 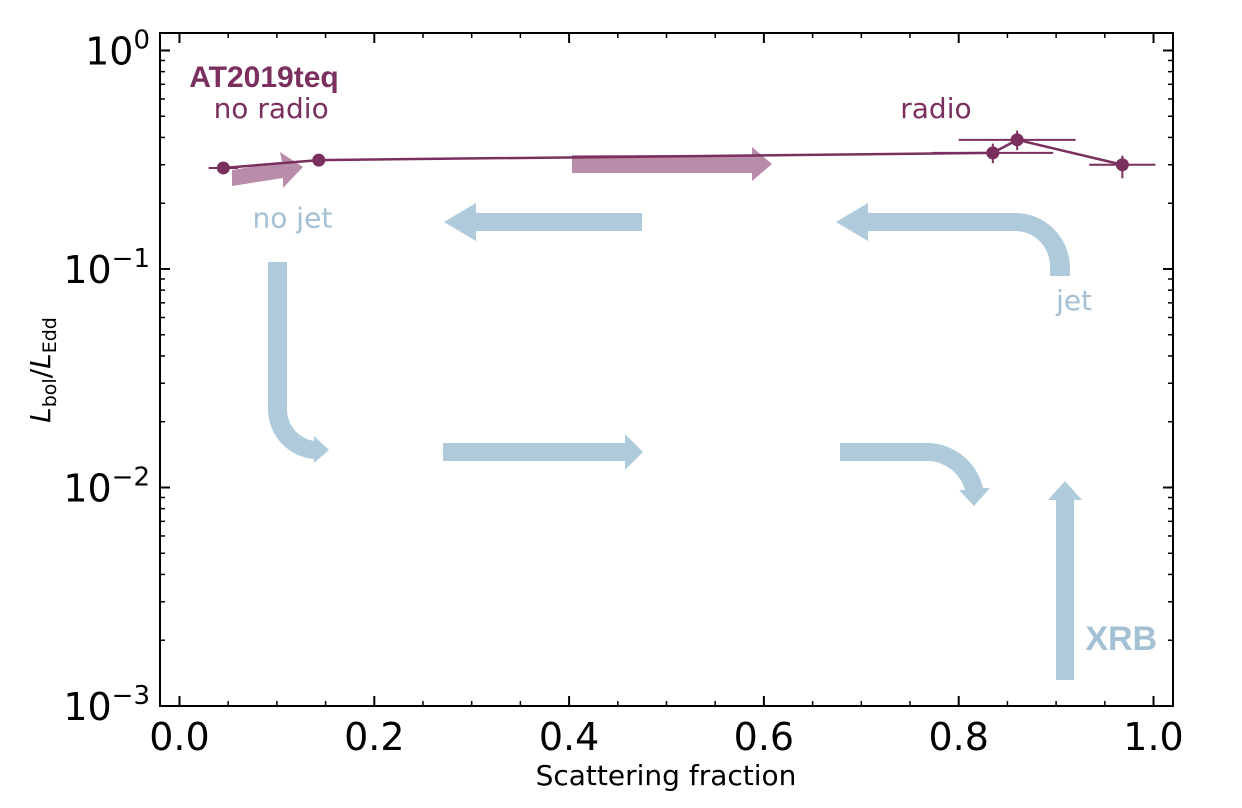 What do you see at coordinates (40, 415) in the screenshot?
I see `y-label-l1: L` at bounding box center [40, 415].